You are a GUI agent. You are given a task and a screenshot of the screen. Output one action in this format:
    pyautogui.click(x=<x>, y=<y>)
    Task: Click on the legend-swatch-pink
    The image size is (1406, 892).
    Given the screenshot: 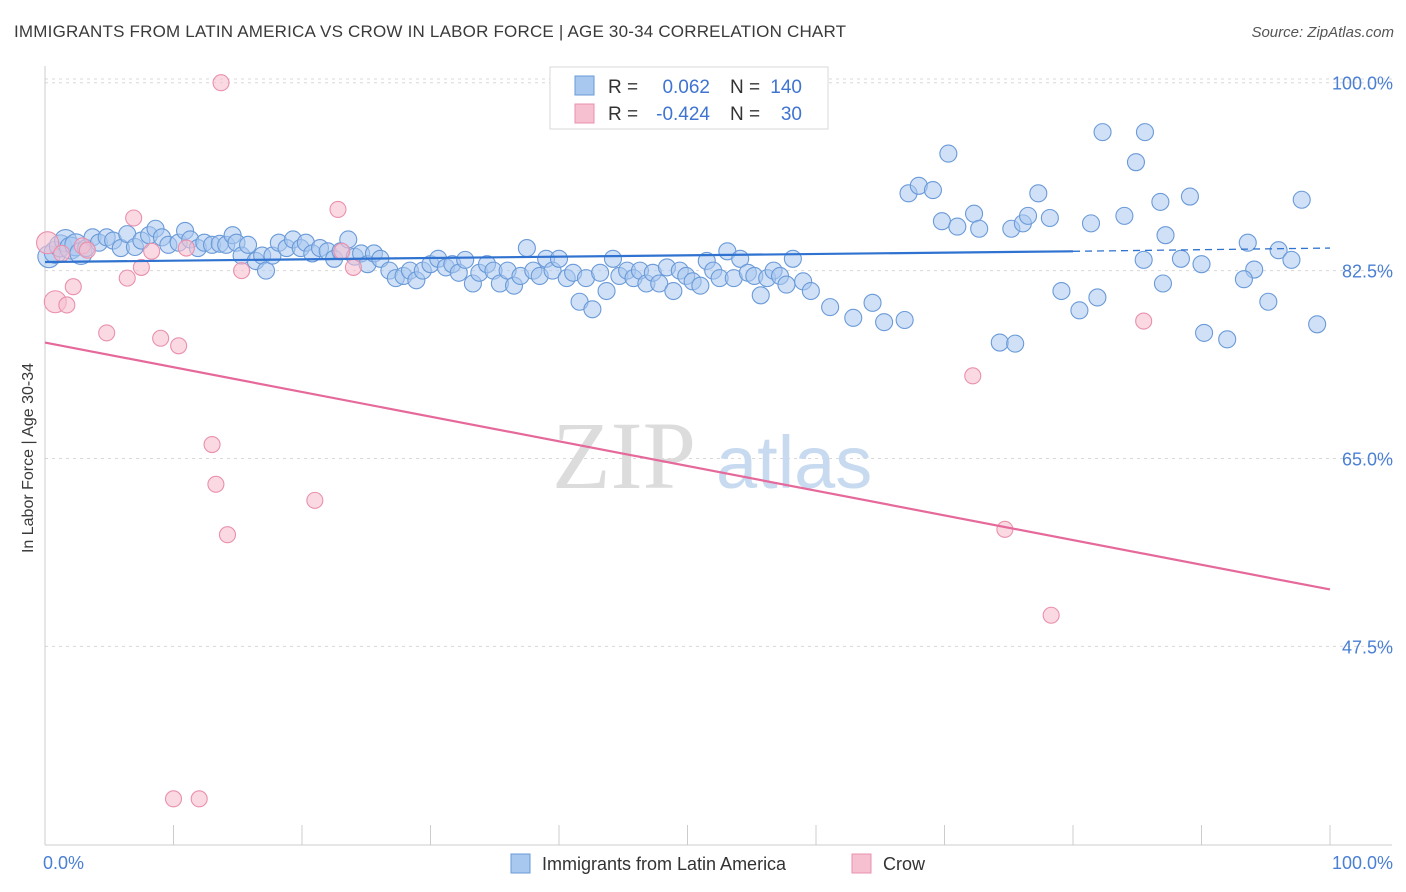 What is the action you would take?
    pyautogui.click(x=584, y=113)
    